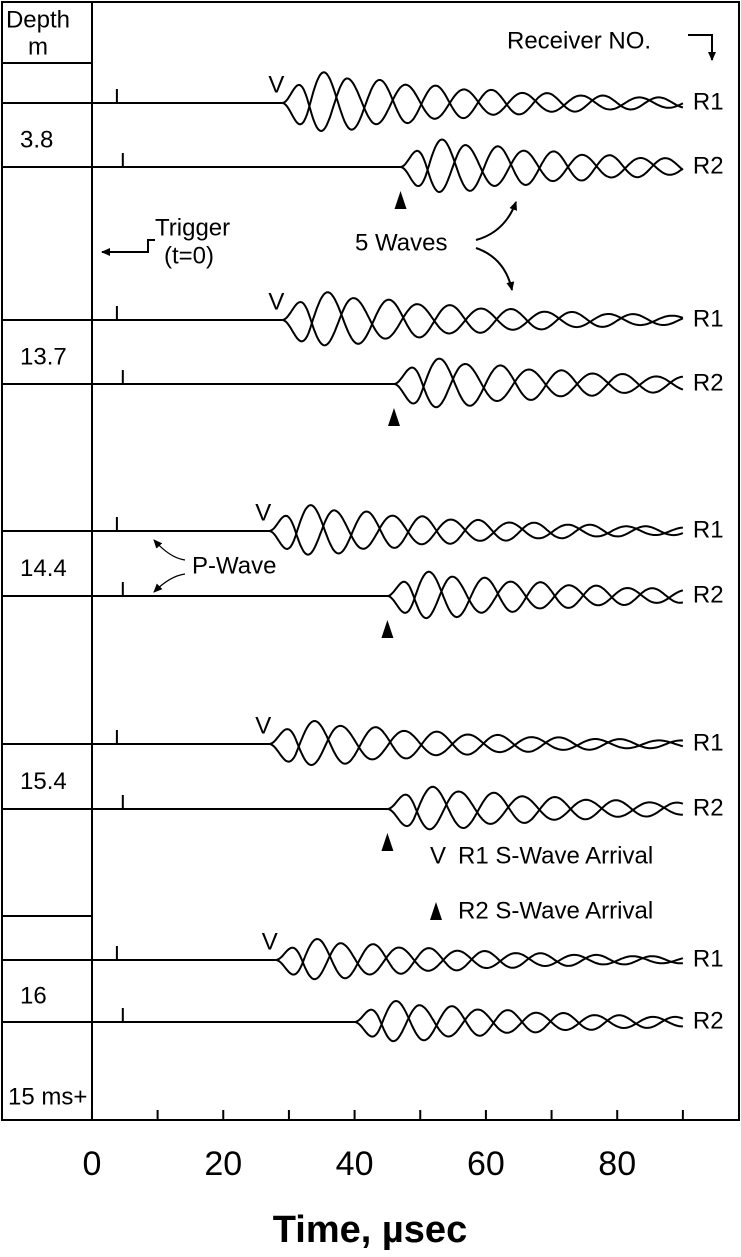  What do you see at coordinates (401, 242) in the screenshot?
I see `waves-label: 5 Waves` at bounding box center [401, 242].